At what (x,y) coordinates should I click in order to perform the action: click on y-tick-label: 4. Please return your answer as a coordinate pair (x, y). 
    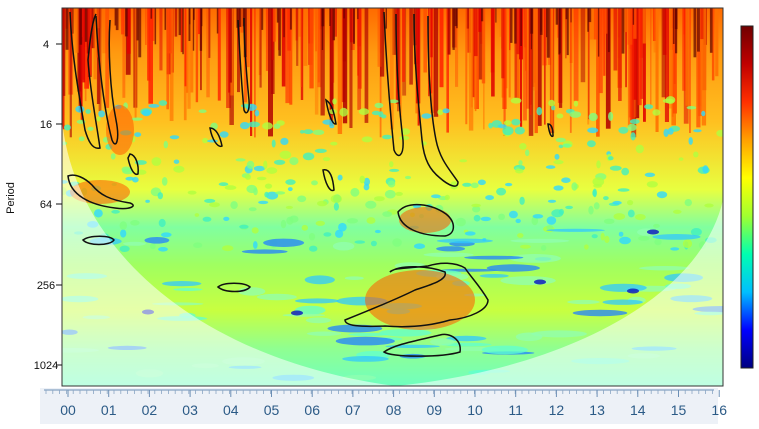
    Looking at the image, I should click on (46, 45).